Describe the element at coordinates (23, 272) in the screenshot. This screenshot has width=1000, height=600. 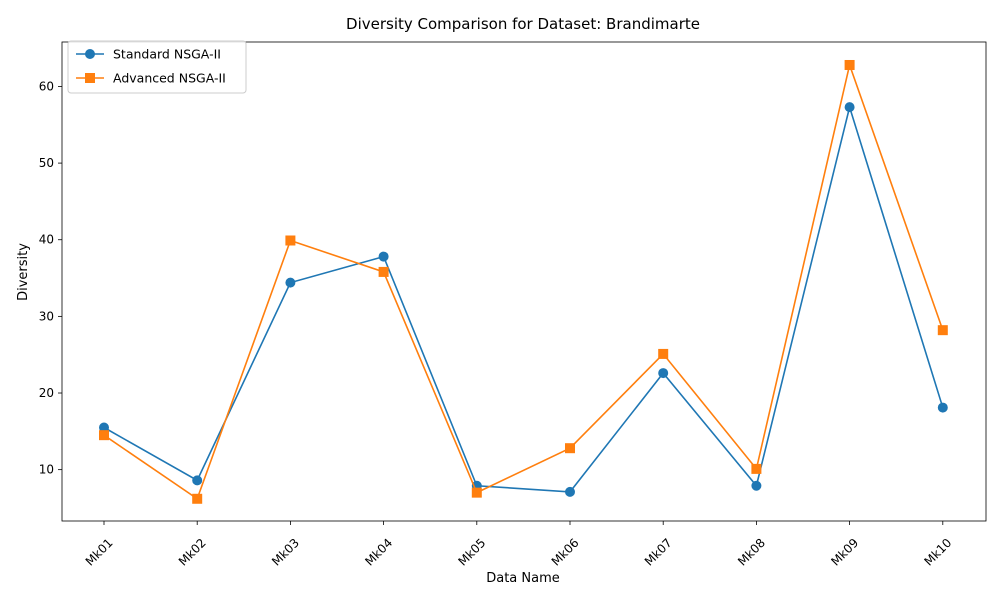
I see `y-axis-label: Diversity` at that location.